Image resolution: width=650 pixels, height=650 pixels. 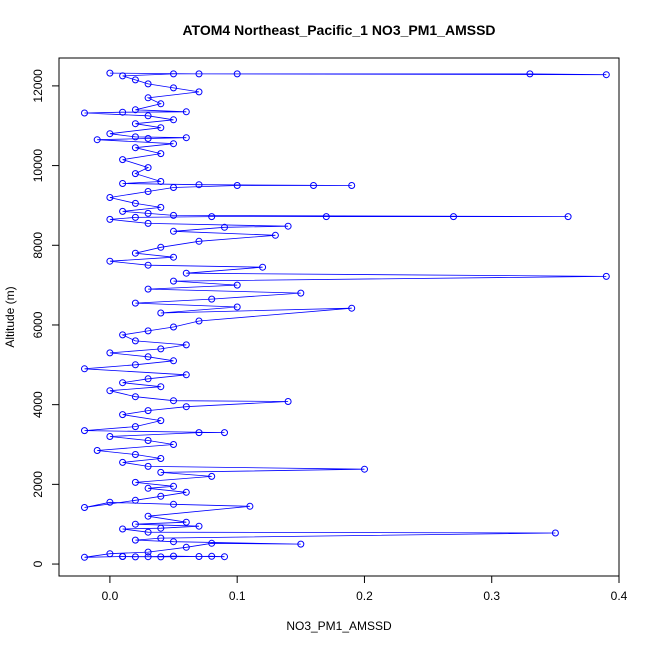 What do you see at coordinates (110, 596) in the screenshot?
I see `x-tick-label: 0.0` at bounding box center [110, 596].